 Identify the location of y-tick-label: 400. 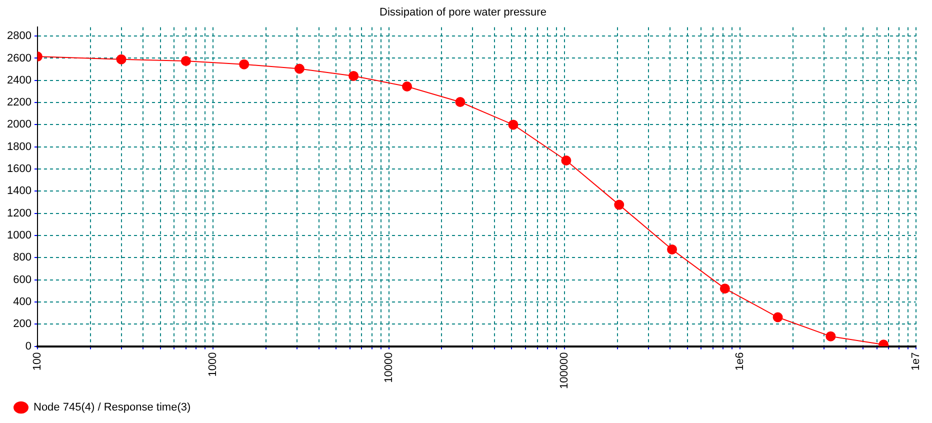
(22, 302).